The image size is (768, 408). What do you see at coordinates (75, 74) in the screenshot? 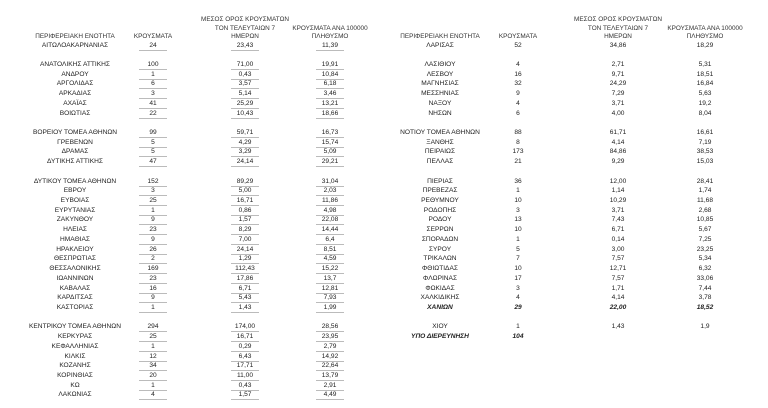
I see `region-name: ΑΝΔΡΟΥ` at bounding box center [75, 74].